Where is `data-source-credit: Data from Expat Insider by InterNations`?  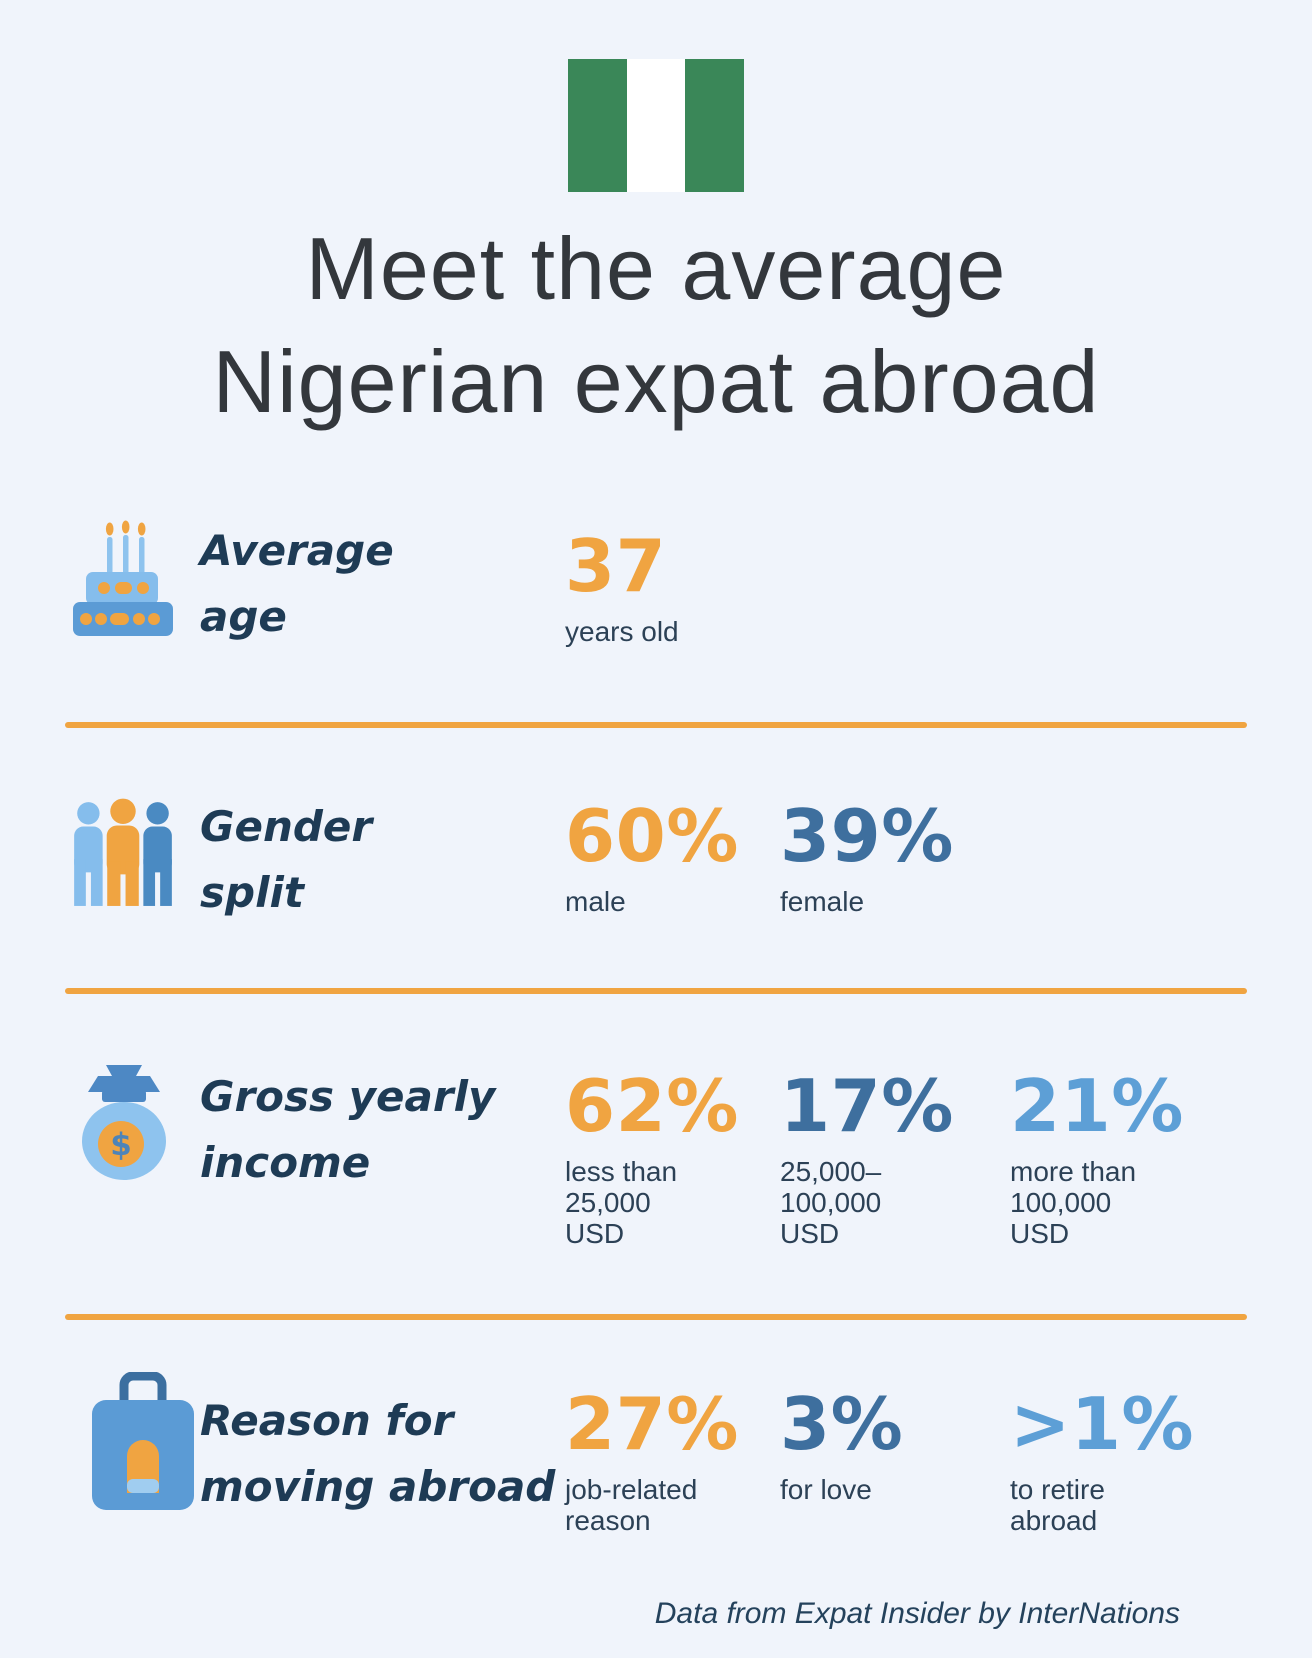
data-source-credit: Data from Expat Insider by InterNations is located at coordinates (917, 1613).